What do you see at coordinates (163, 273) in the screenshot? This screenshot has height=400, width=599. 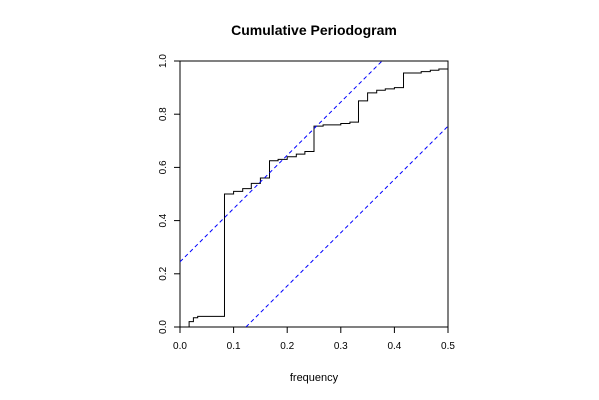 I see `y-tick-label: 0.2` at bounding box center [163, 273].